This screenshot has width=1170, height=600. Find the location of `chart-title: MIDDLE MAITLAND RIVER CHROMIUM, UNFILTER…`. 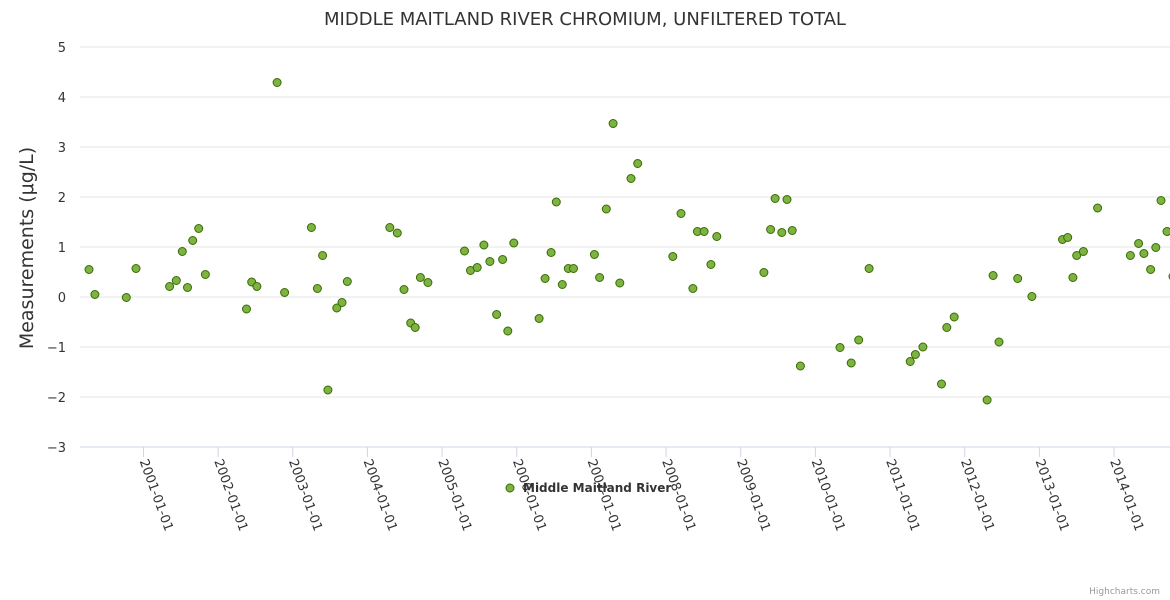

chart-title: MIDDLE MAITLAND RIVER CHROMIUM, UNFILTER… is located at coordinates (585, 19).